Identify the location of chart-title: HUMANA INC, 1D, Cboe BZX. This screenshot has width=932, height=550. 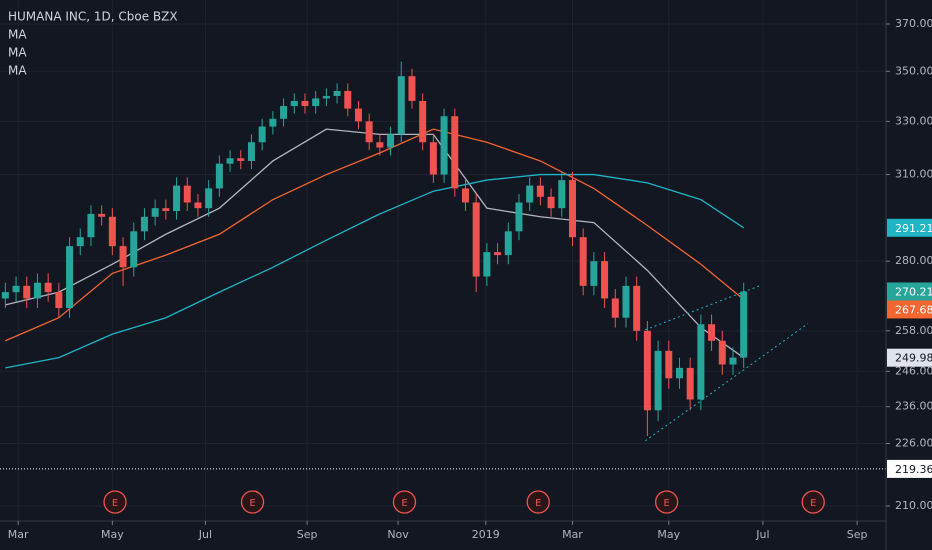
(93, 17).